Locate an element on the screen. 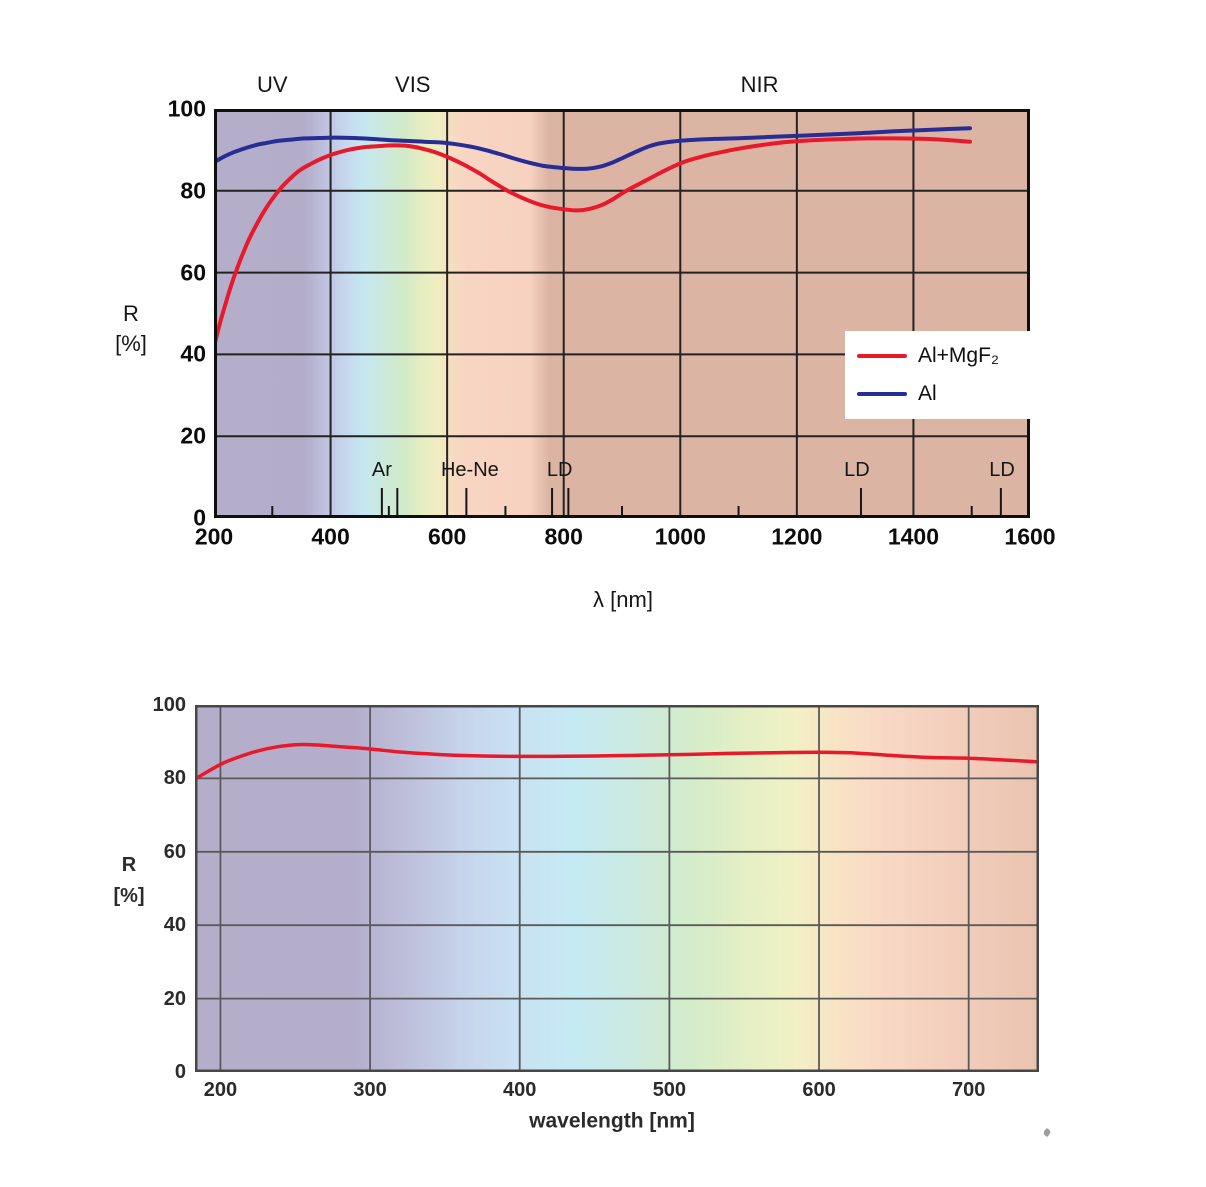  x-tick-label: 1400 is located at coordinates (913, 536).